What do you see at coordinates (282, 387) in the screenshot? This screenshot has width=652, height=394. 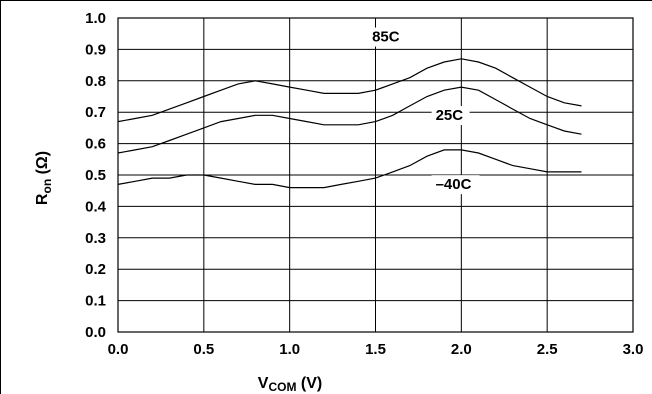 I see `x-axis-title-sub: COM` at bounding box center [282, 387].